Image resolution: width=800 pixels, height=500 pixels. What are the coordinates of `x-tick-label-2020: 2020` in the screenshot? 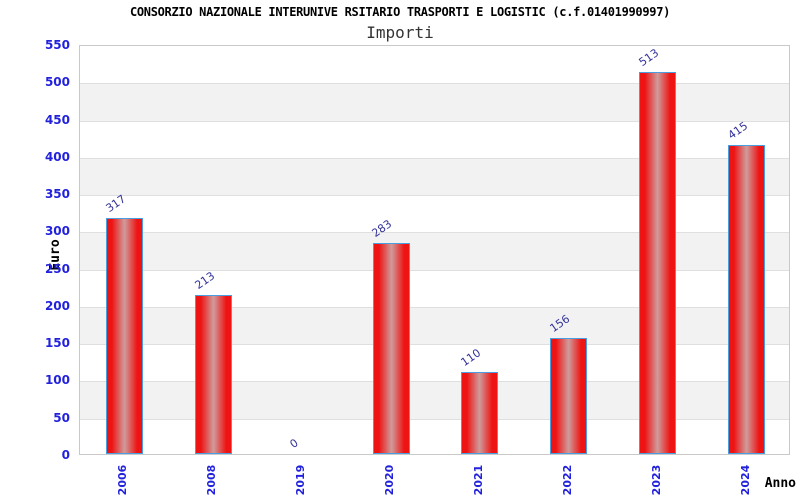 It's located at (390, 480).